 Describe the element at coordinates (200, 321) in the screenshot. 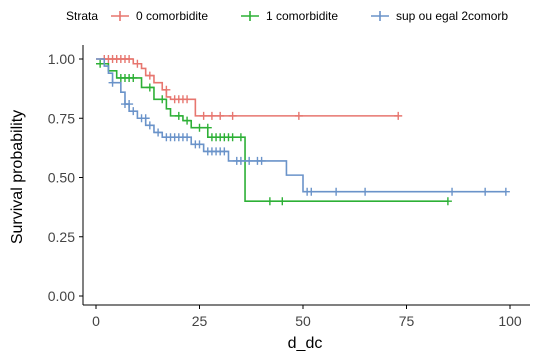

I see `x-tick-label: 25` at that location.